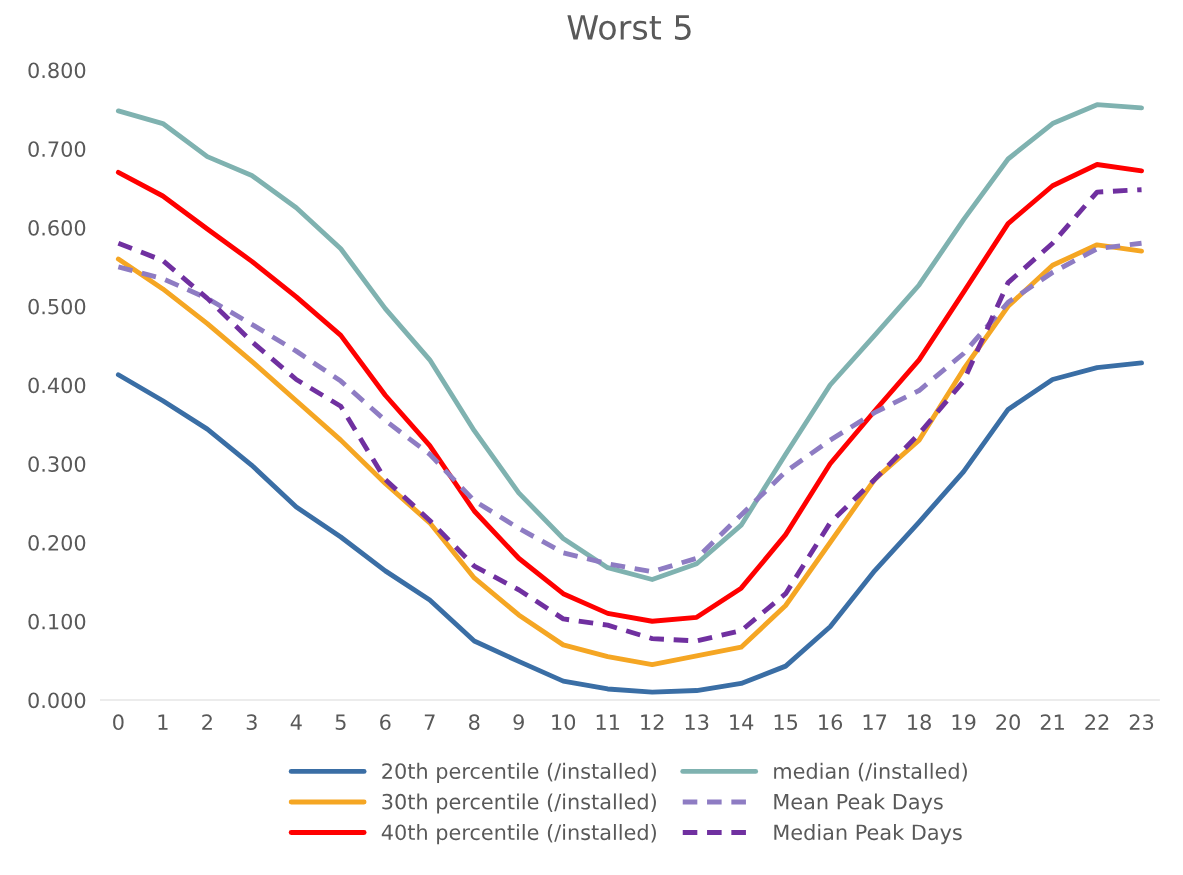 Image resolution: width=1183 pixels, height=875 pixels. What do you see at coordinates (57, 385) in the screenshot?
I see `y-tick-label: 0.400` at bounding box center [57, 385].